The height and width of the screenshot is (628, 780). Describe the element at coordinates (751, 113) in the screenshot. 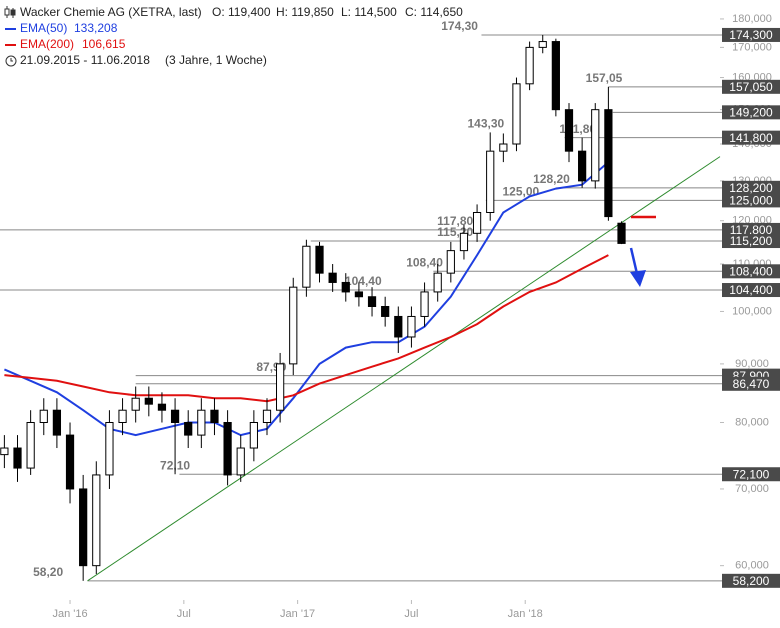

I see `level-label: 149,200` at that location.